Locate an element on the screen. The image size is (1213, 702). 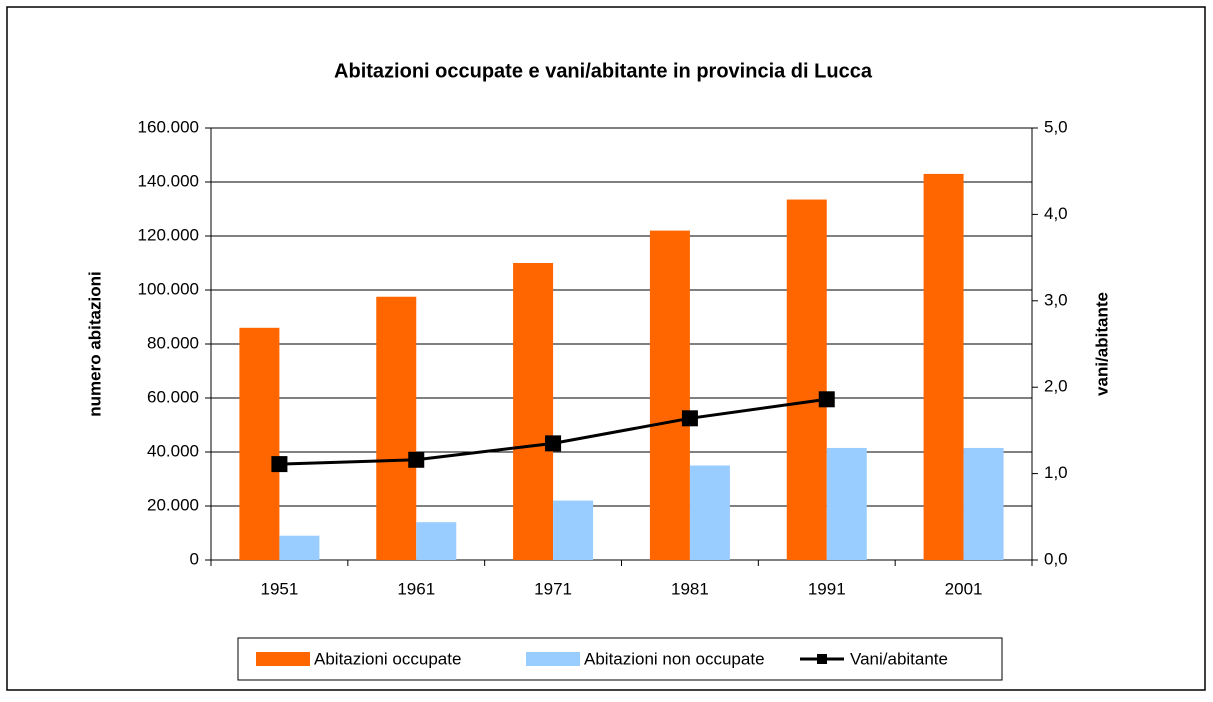
legend-label: Abitazioni non occupate is located at coordinates (674, 658).